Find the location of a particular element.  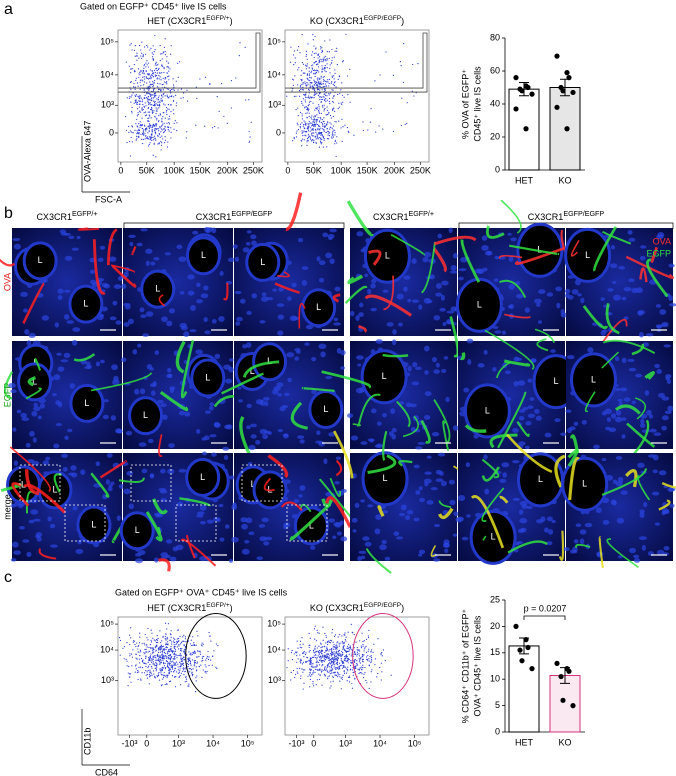

y-axis-label: % OVA of EGFP⁺ is located at coordinates (465, 104).